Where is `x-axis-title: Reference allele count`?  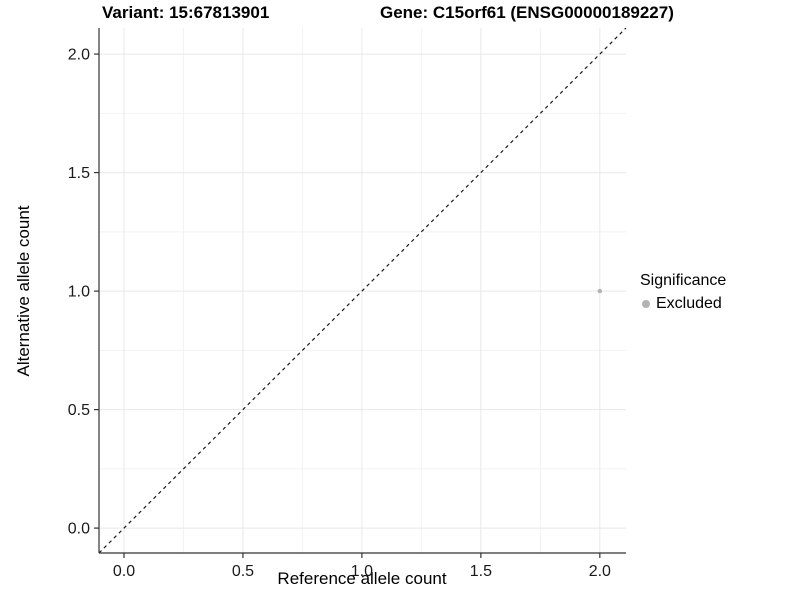 x-axis-title: Reference allele count is located at coordinates (362, 578).